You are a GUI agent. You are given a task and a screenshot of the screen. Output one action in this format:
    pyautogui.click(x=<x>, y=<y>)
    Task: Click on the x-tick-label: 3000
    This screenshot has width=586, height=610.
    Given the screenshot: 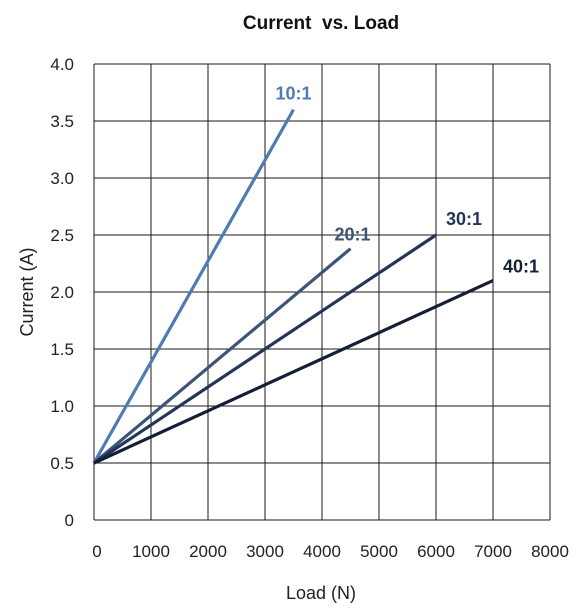 What is the action you would take?
    pyautogui.click(x=265, y=551)
    